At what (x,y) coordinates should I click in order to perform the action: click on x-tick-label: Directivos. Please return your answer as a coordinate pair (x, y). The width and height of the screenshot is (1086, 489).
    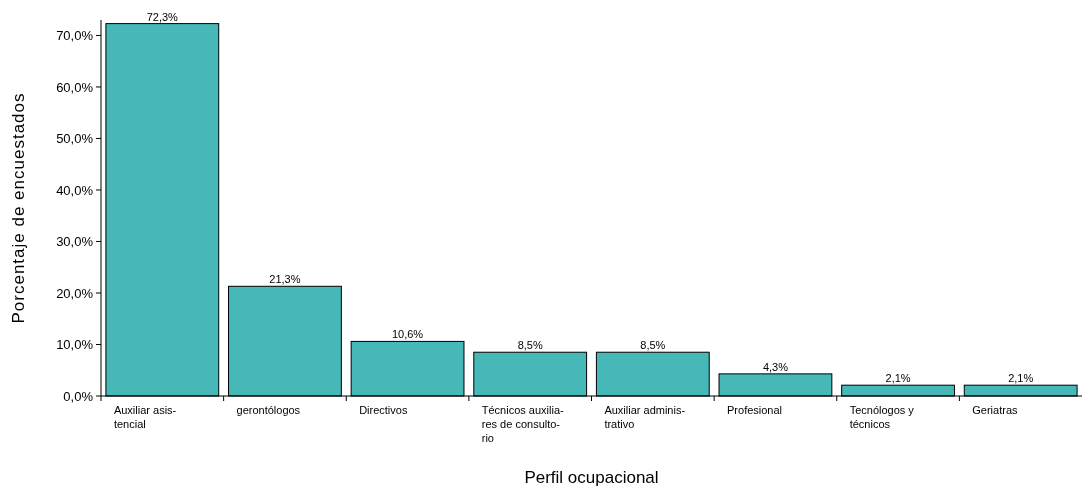
    Looking at the image, I should click on (383, 410).